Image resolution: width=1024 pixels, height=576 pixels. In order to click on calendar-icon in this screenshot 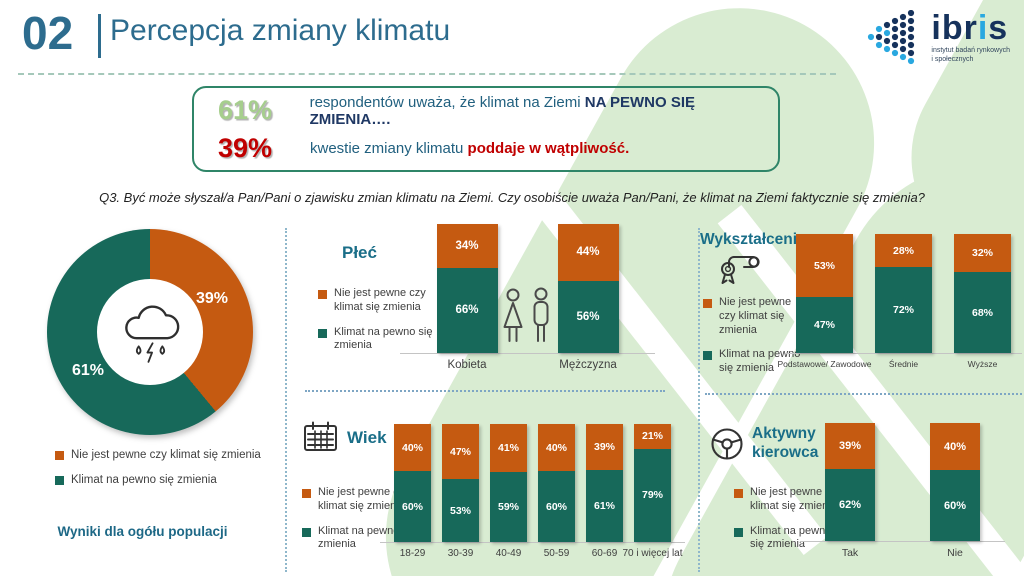, I will do `click(321, 437)`.